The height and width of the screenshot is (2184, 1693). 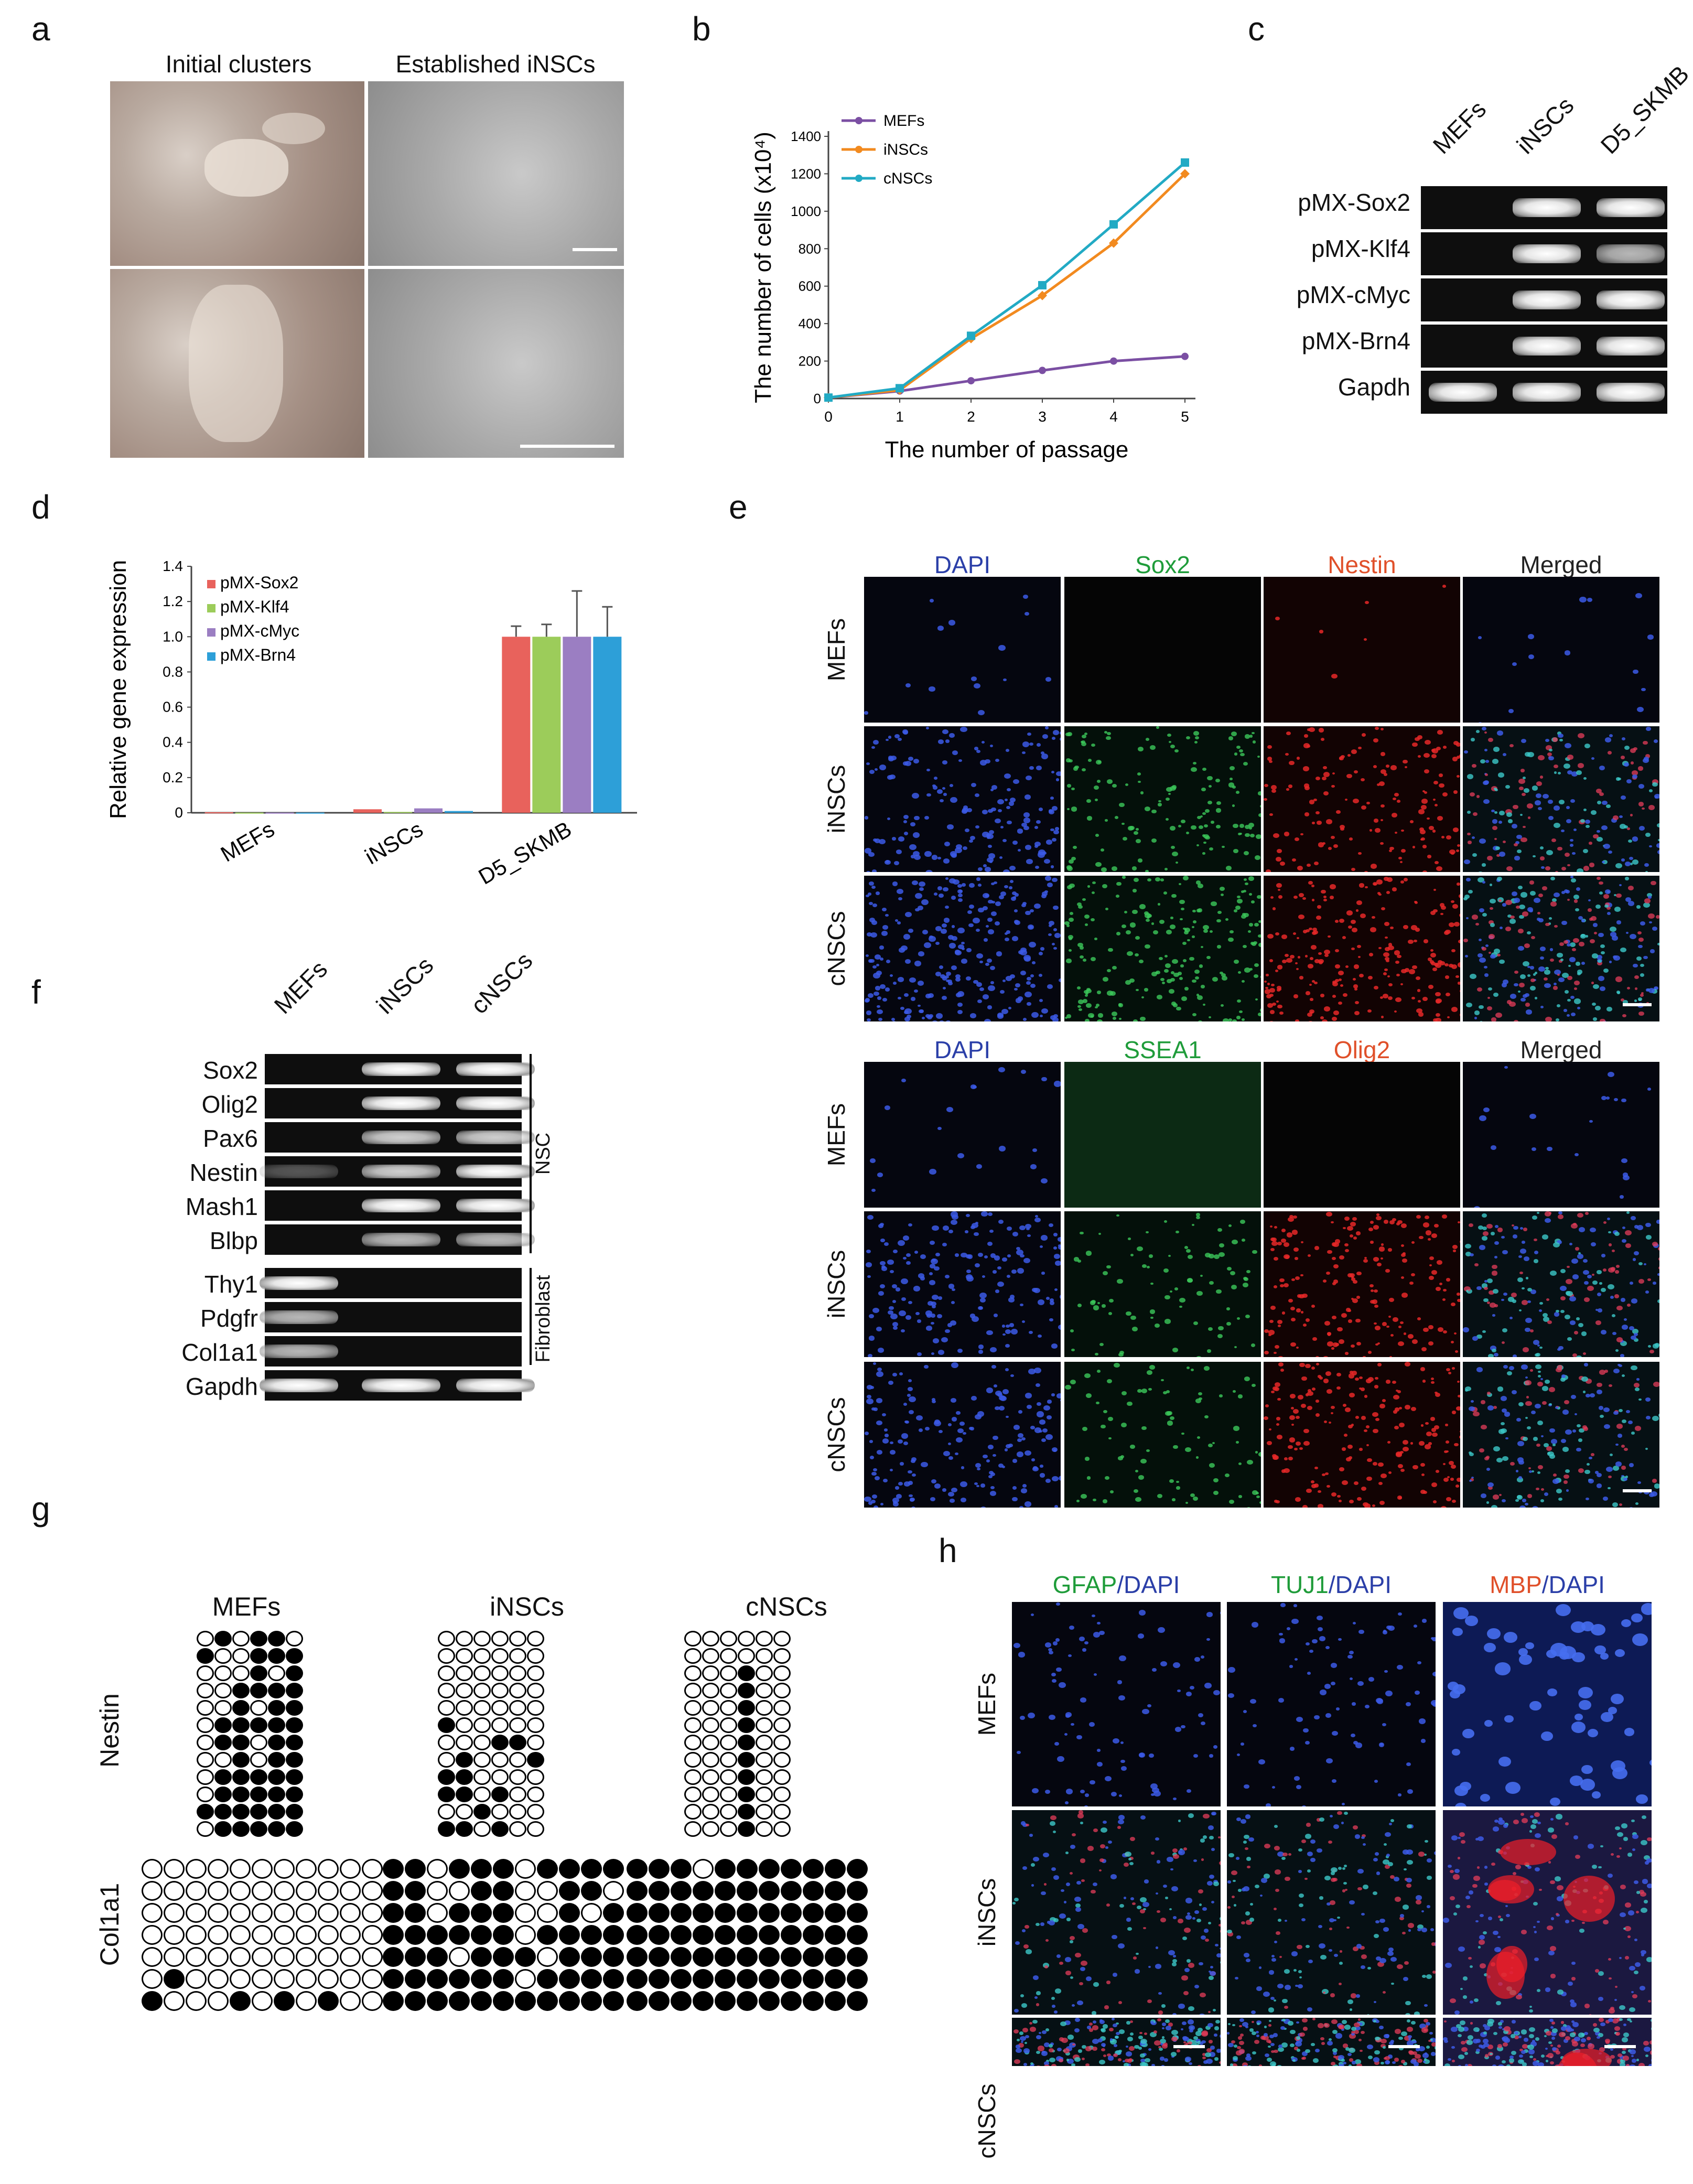 What do you see at coordinates (963, 1050) in the screenshot?
I see `panel-e-column-header: DAPI` at bounding box center [963, 1050].